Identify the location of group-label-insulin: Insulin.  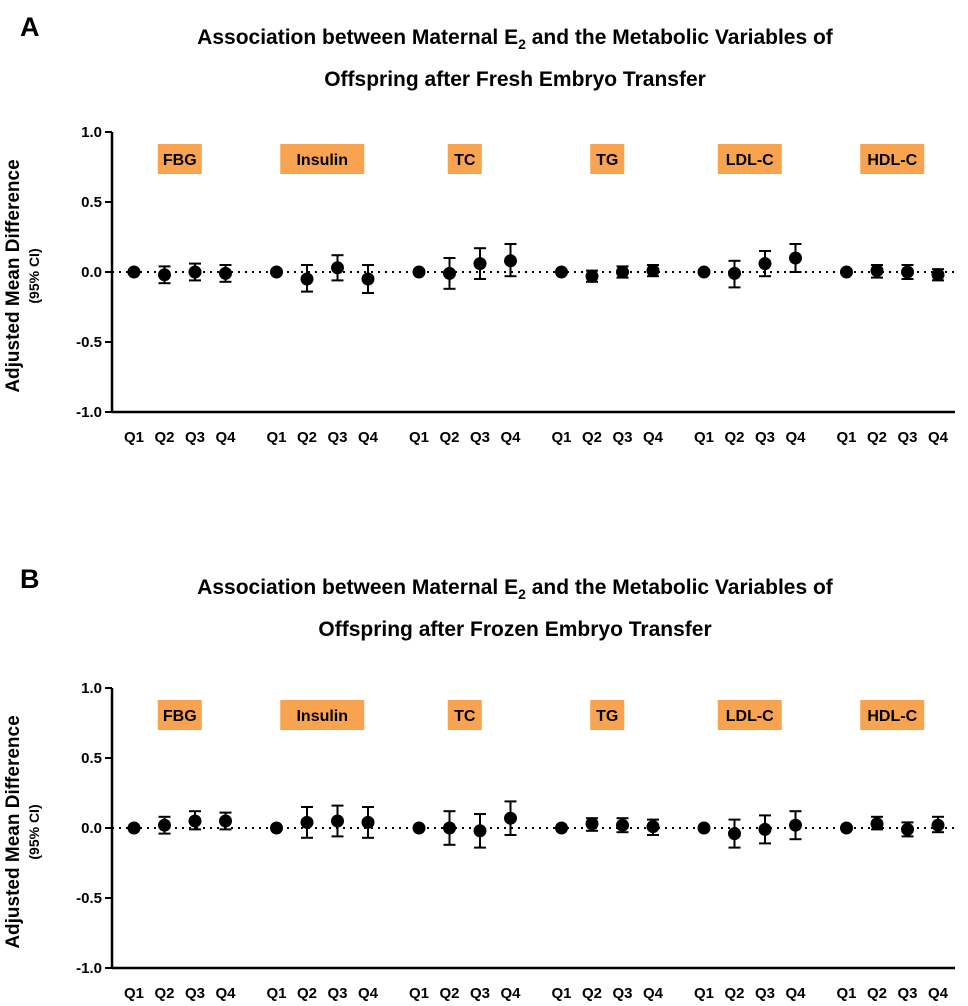
(322, 159).